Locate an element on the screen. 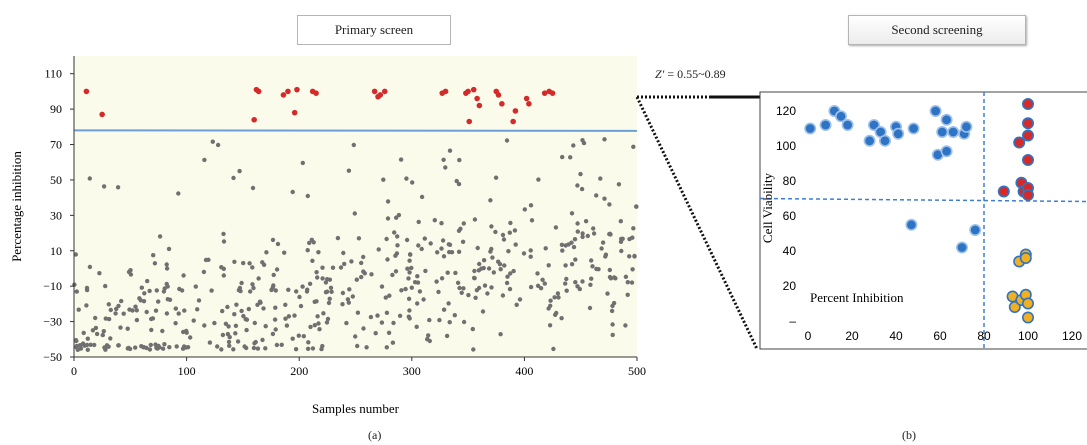  y-tick-label-b: 120 is located at coordinates (786, 111).